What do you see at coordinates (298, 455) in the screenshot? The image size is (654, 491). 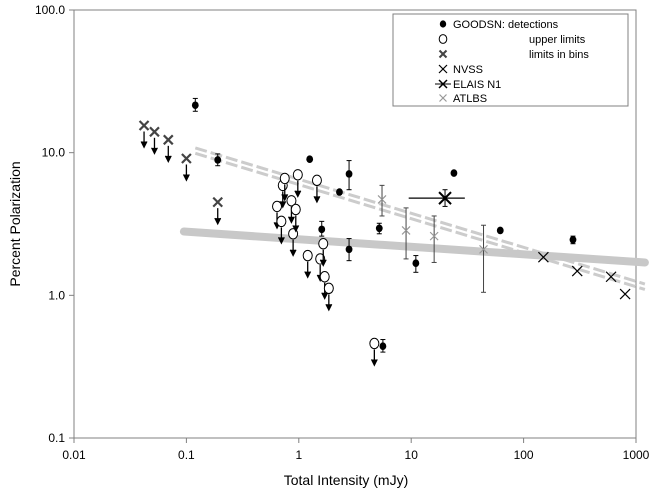 I see `x-tick-label: 1` at bounding box center [298, 455].